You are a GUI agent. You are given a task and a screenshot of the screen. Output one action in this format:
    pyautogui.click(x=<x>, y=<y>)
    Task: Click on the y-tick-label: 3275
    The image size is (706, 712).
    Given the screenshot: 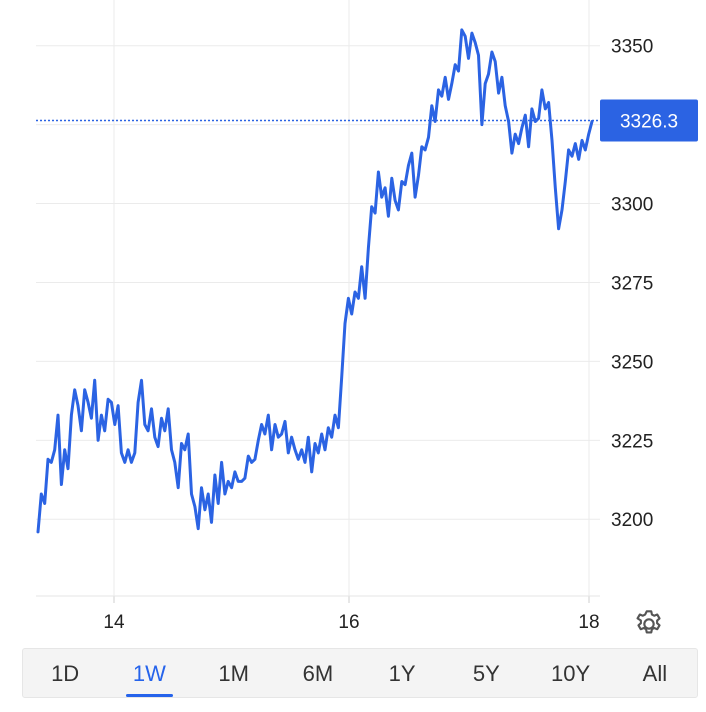 What is the action you would take?
    pyautogui.click(x=632, y=283)
    